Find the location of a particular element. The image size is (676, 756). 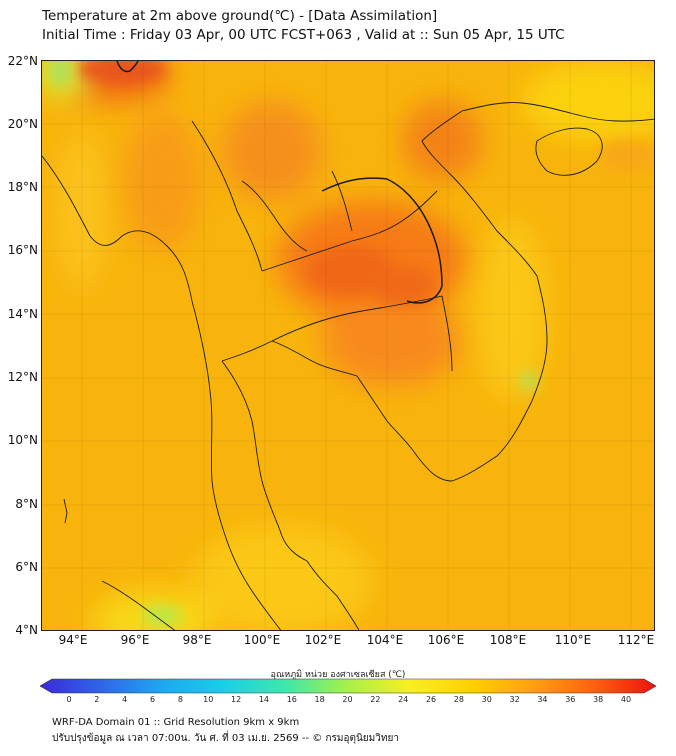

colorbar-tick-label: 20 is located at coordinates (347, 699).